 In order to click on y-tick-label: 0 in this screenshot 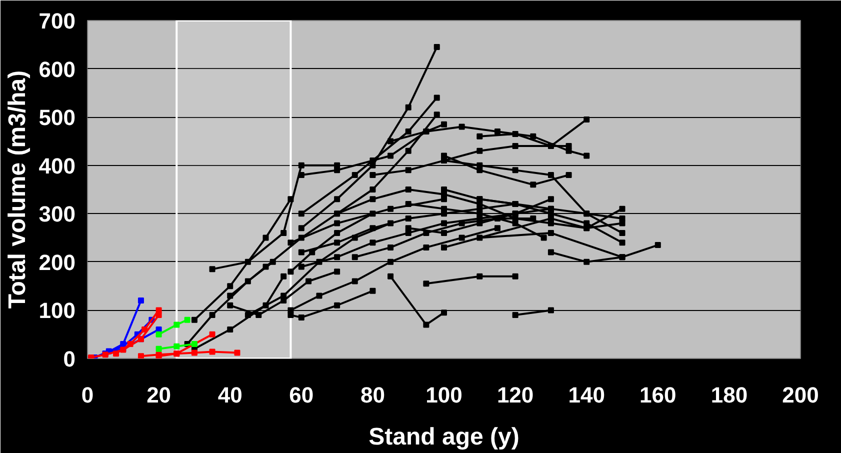, I will do `click(69, 359)`.